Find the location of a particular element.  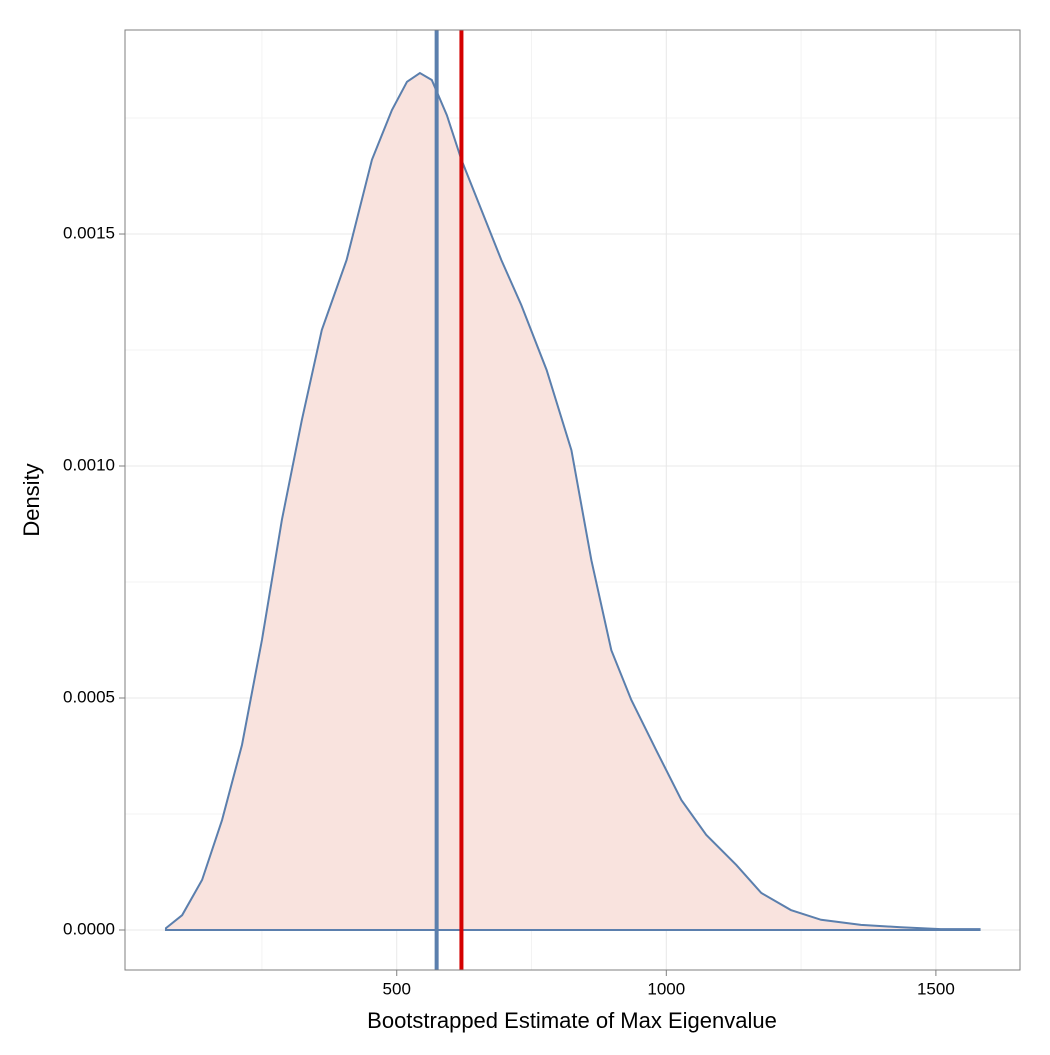

y-tick-label: 0.0005 is located at coordinates (89, 696).